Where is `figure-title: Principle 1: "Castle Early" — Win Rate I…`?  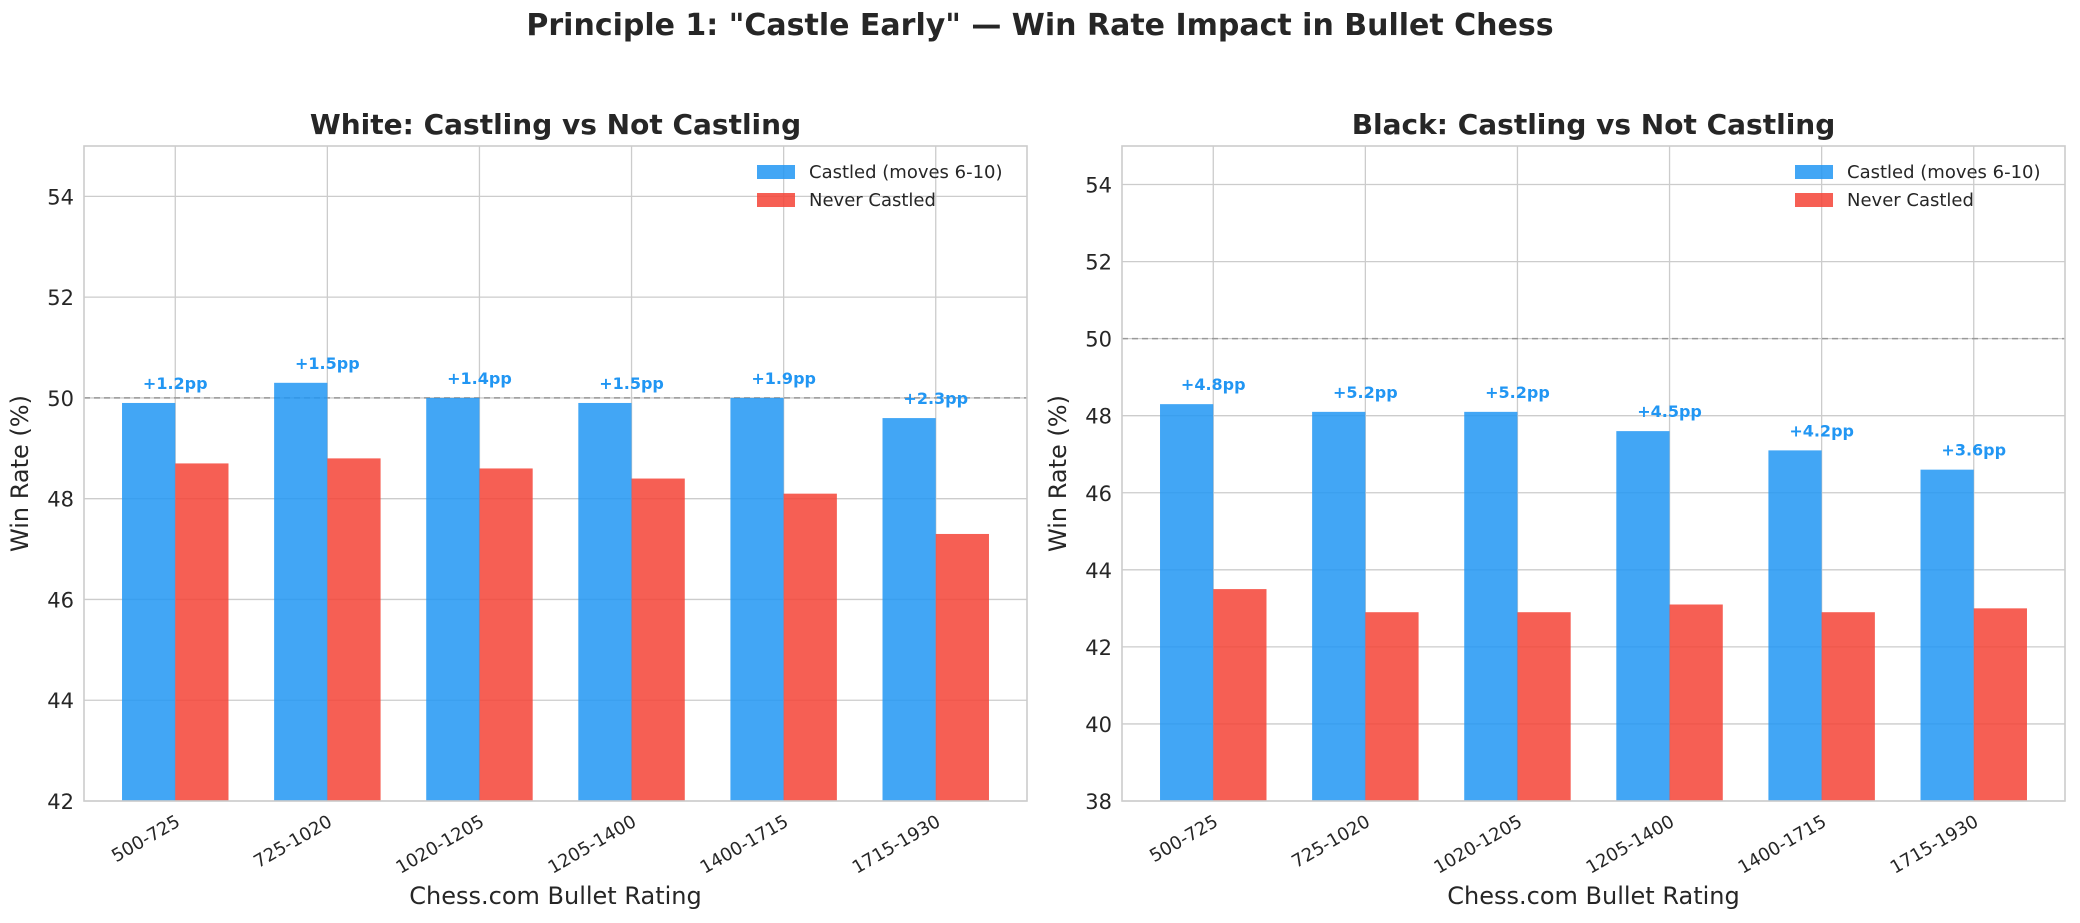 figure-title: Principle 1: "Castle Early" — Win Rate I… is located at coordinates (1040, 25).